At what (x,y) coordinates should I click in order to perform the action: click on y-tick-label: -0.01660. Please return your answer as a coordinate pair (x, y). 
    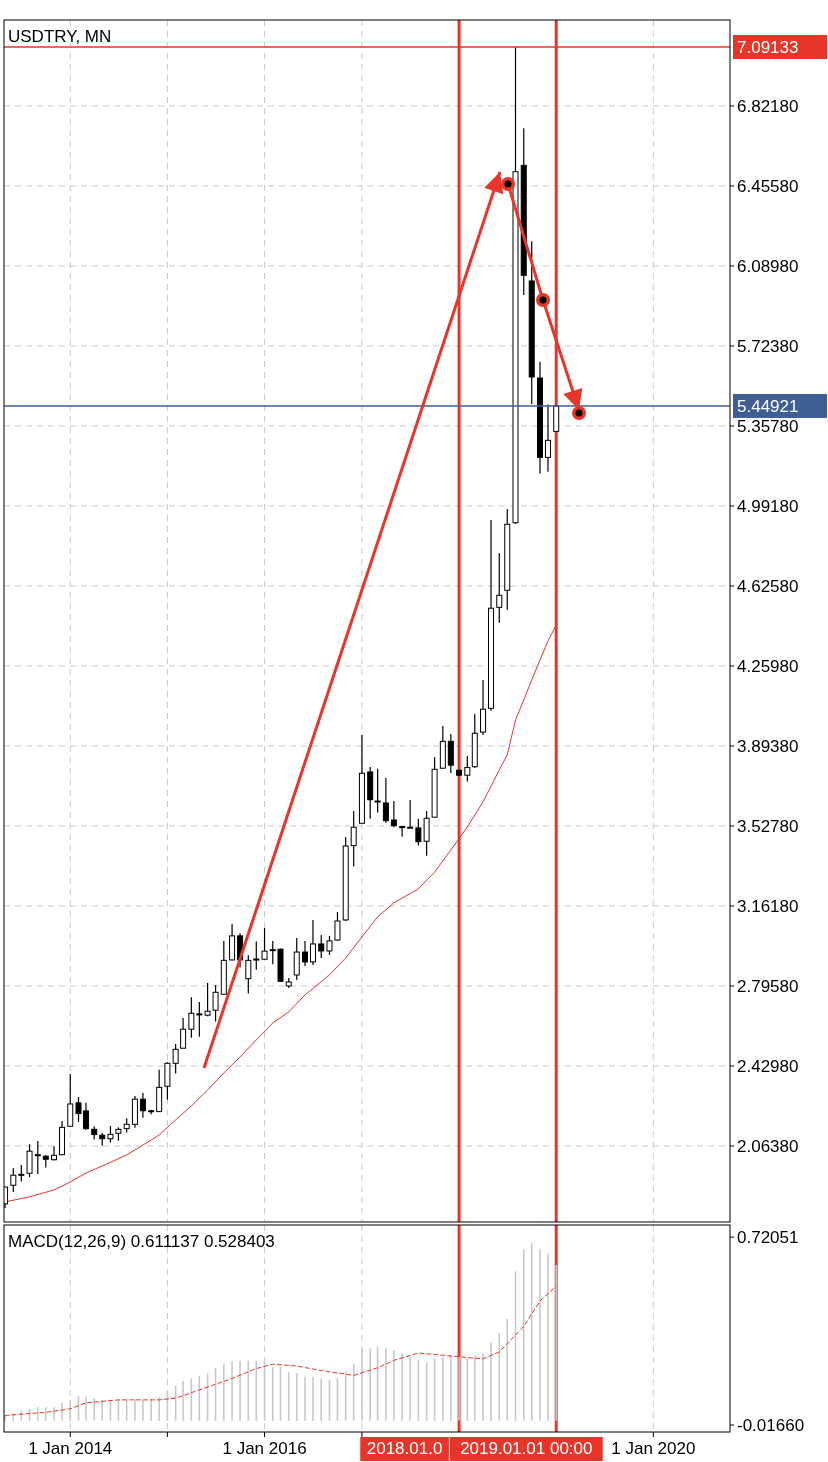
    Looking at the image, I should click on (771, 1425).